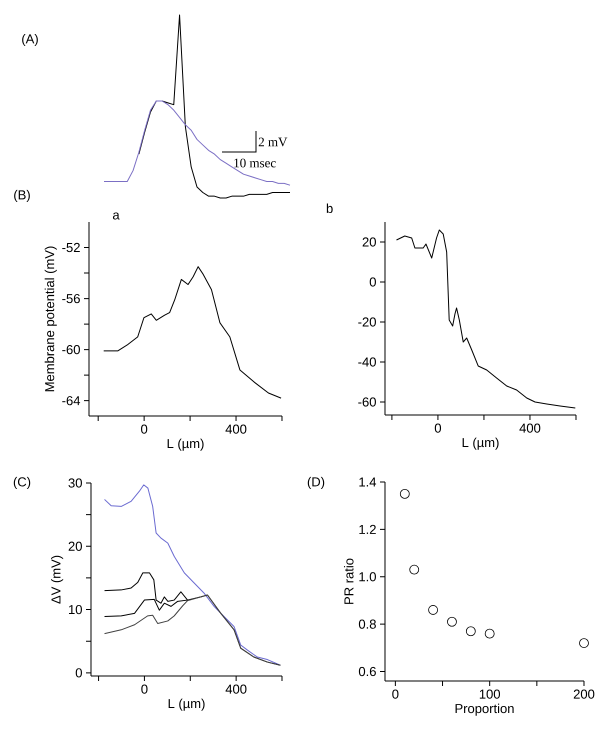  I want to click on y-tick-label: -52, so click(71, 247).